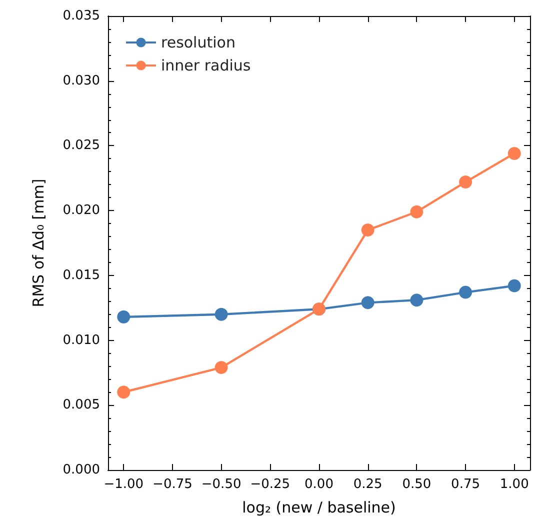 The width and height of the screenshot is (556, 528). Describe the element at coordinates (319, 484) in the screenshot. I see `x-tick-label: 0.00` at that location.